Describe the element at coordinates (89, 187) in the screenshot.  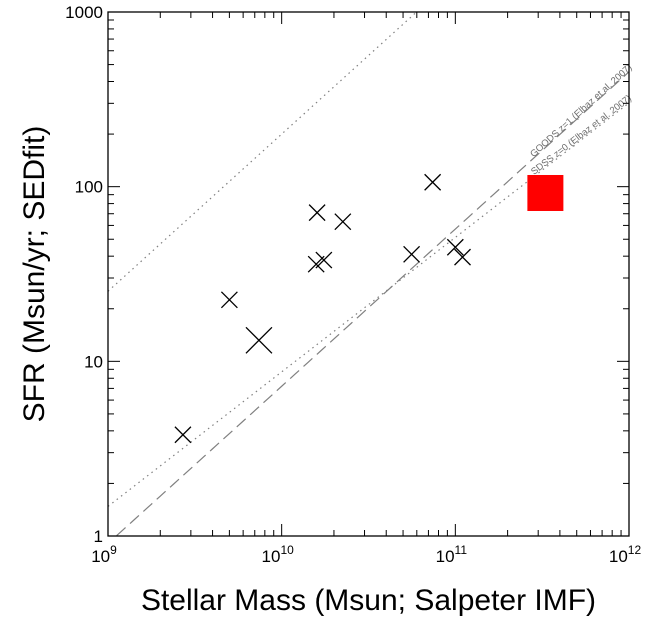
I see `y-tick-label: 100` at that location.